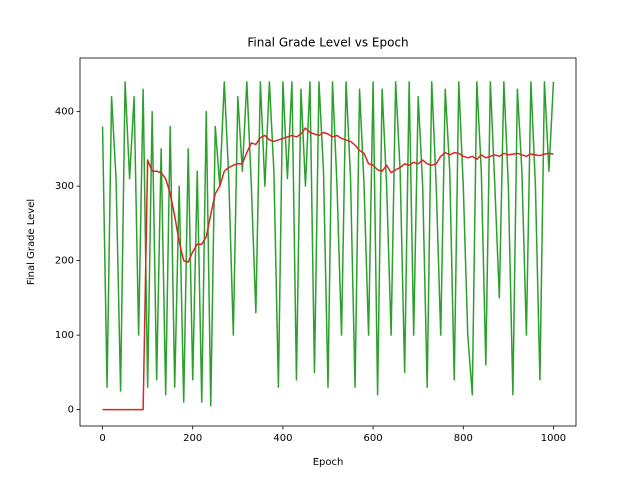 Image resolution: width=640 pixels, height=480 pixels. What do you see at coordinates (282, 438) in the screenshot?
I see `x-tick-label: 400` at bounding box center [282, 438].